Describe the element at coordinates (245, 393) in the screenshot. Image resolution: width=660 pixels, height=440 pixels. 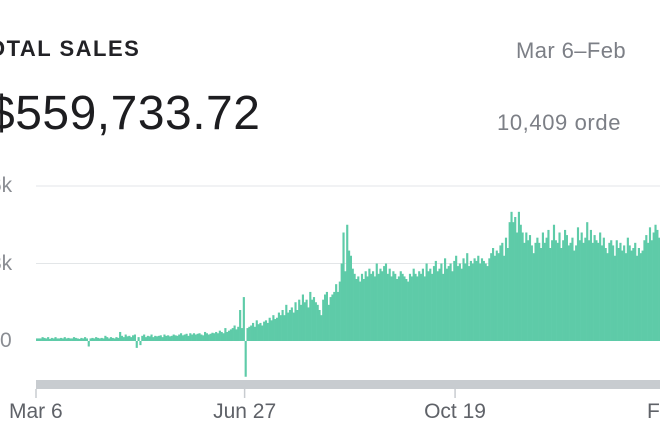
I see `x-axis-tick-marks` at that location.